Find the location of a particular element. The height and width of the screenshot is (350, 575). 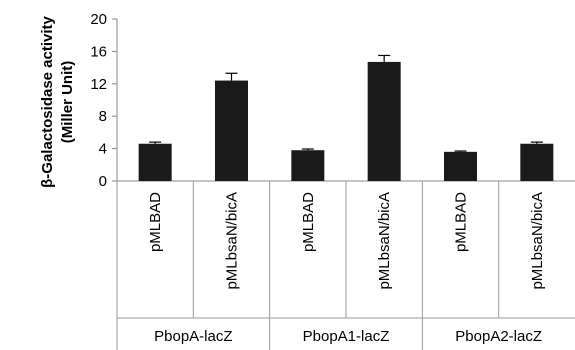

y-axis-ticks: 0 4 8 12 16 20 is located at coordinates (103, 100).